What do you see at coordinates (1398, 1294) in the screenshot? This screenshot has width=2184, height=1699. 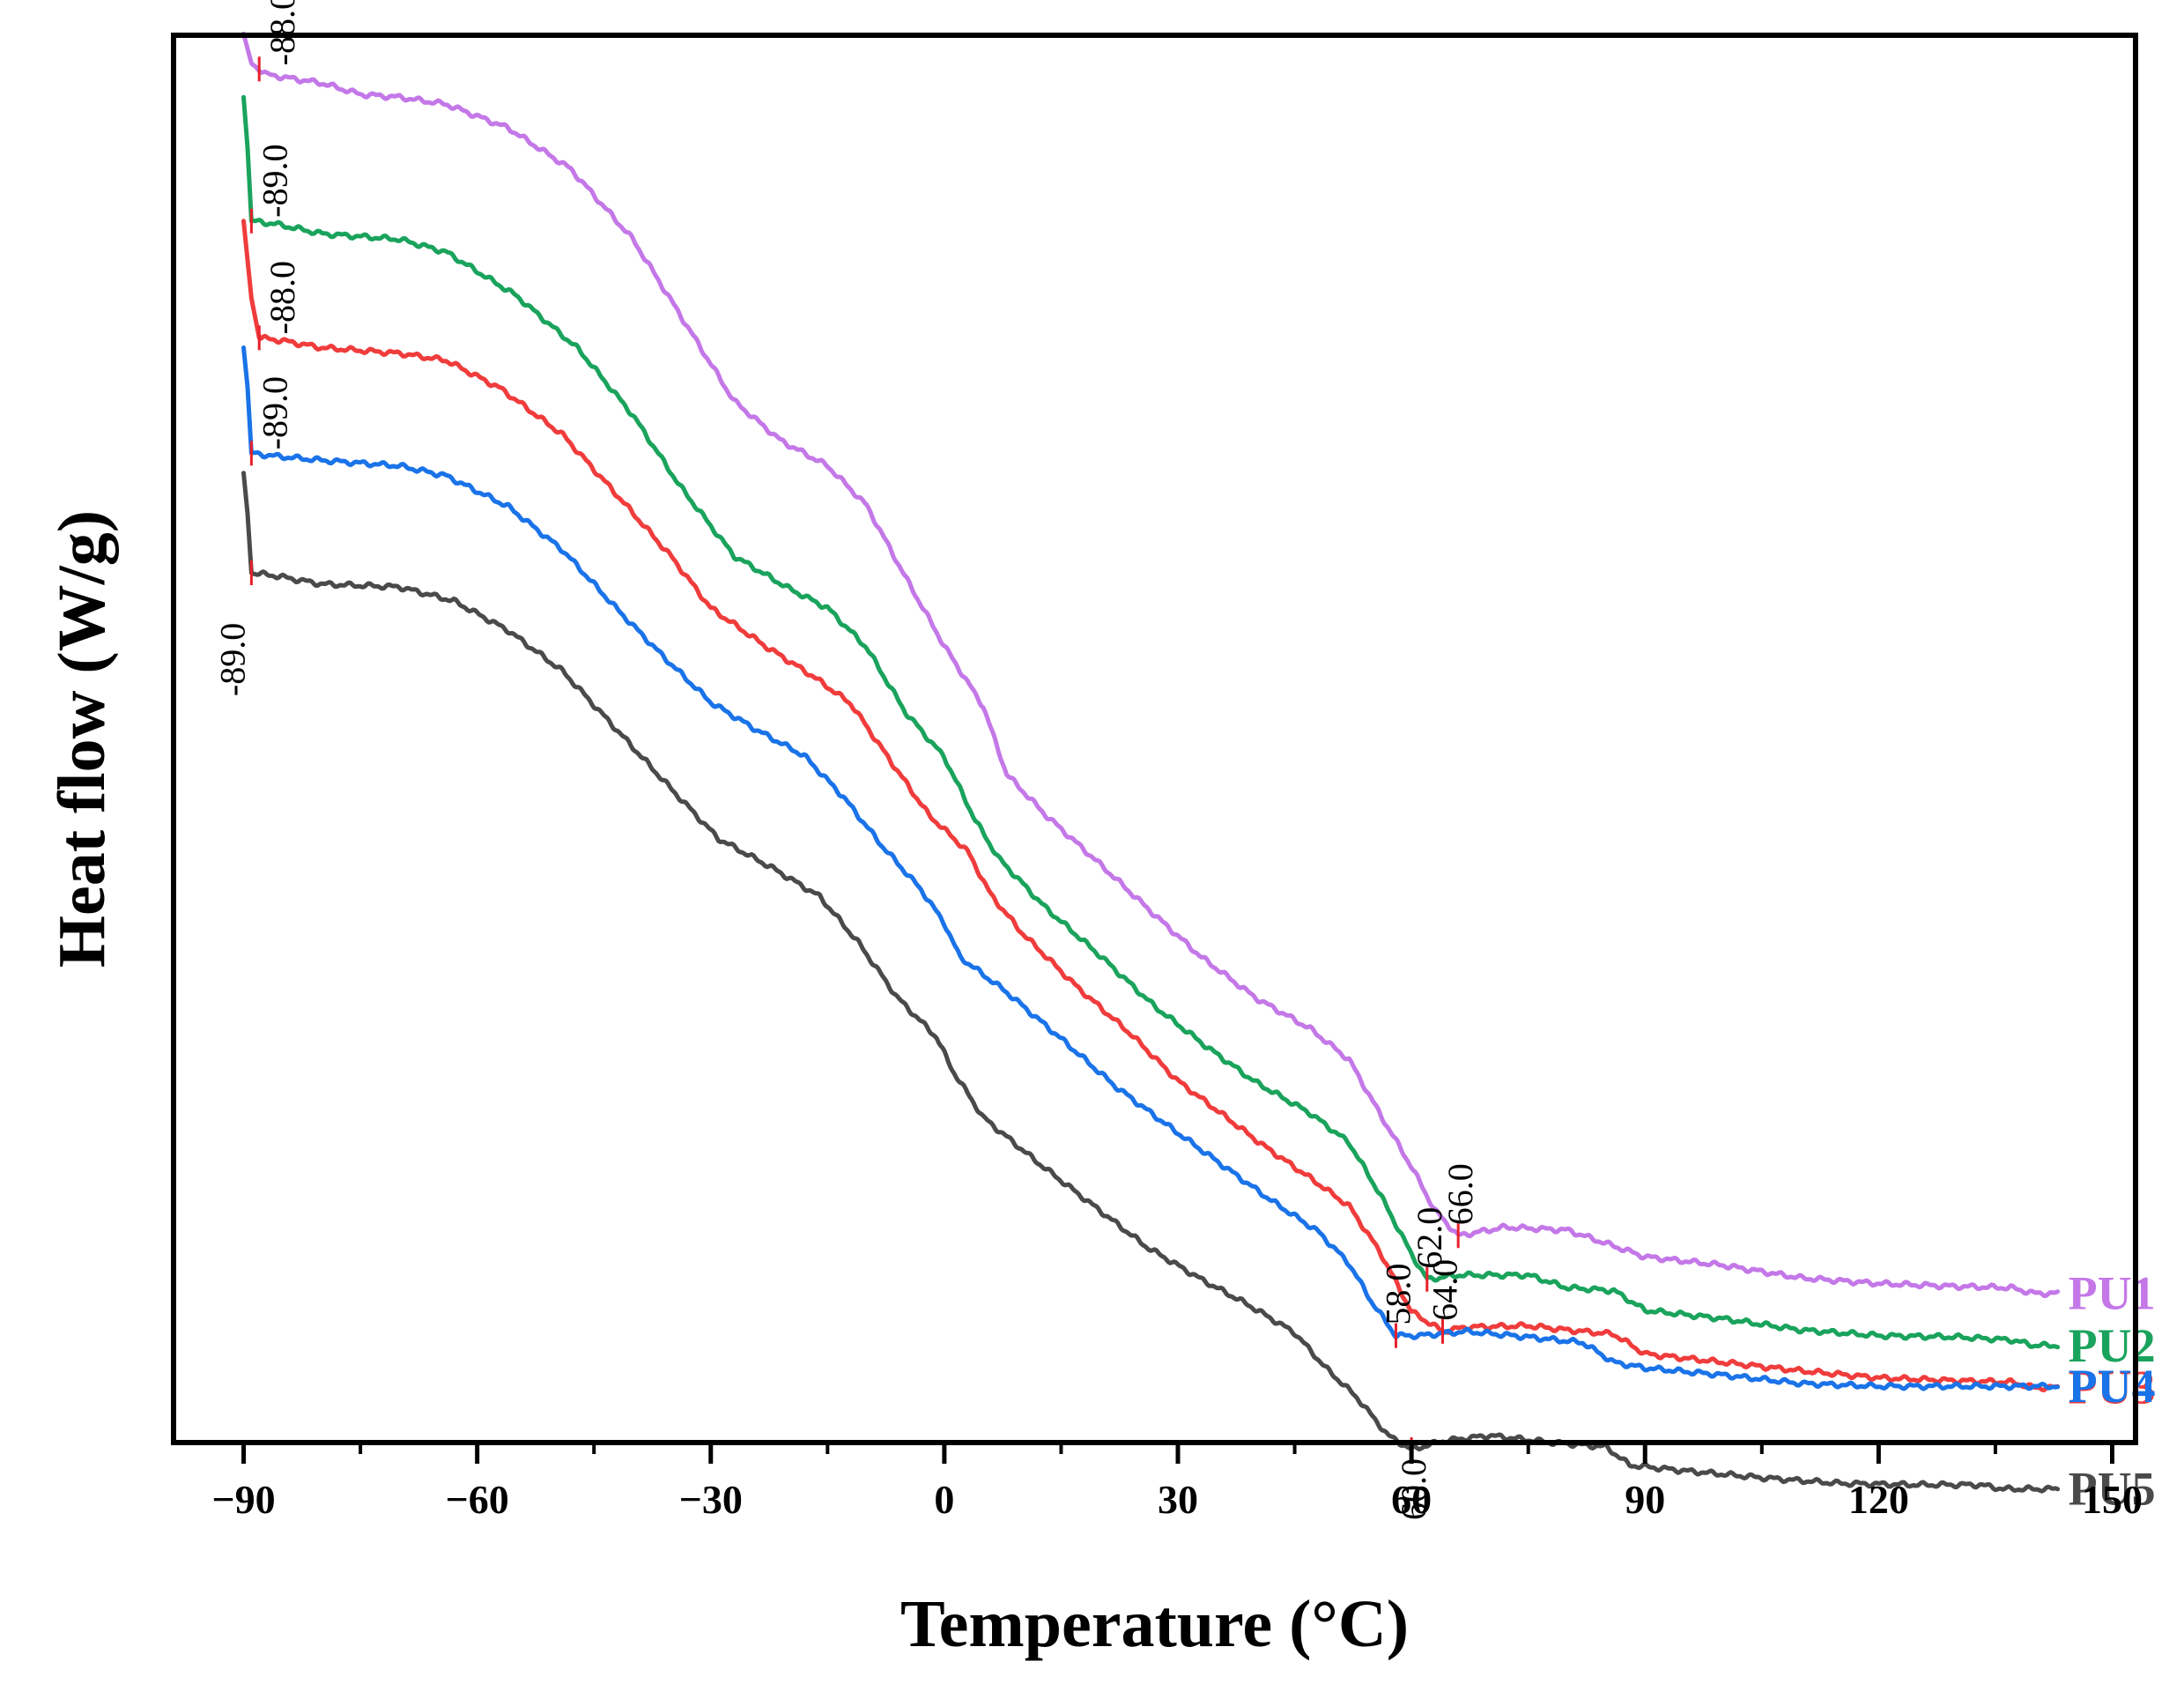 I see `tg-label-pu4-high: 58.0` at bounding box center [1398, 1294].